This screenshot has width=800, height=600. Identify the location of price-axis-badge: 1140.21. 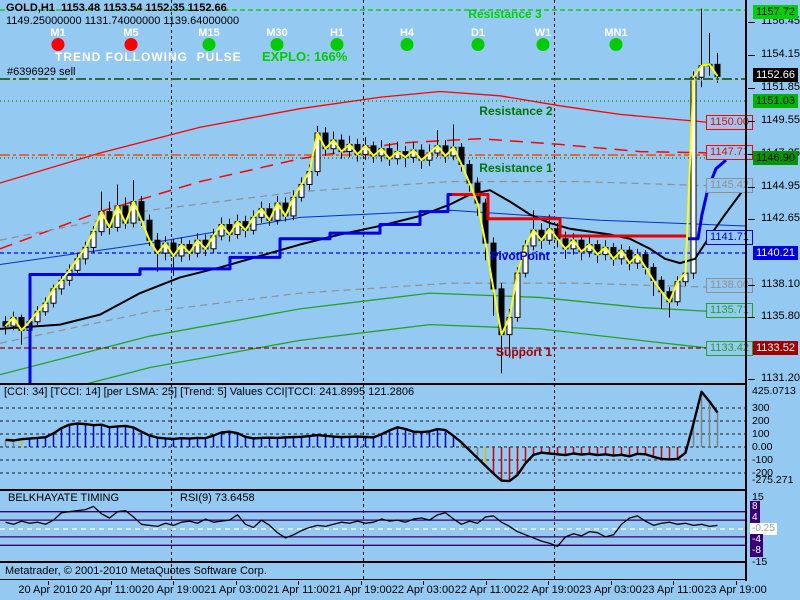
(775, 253).